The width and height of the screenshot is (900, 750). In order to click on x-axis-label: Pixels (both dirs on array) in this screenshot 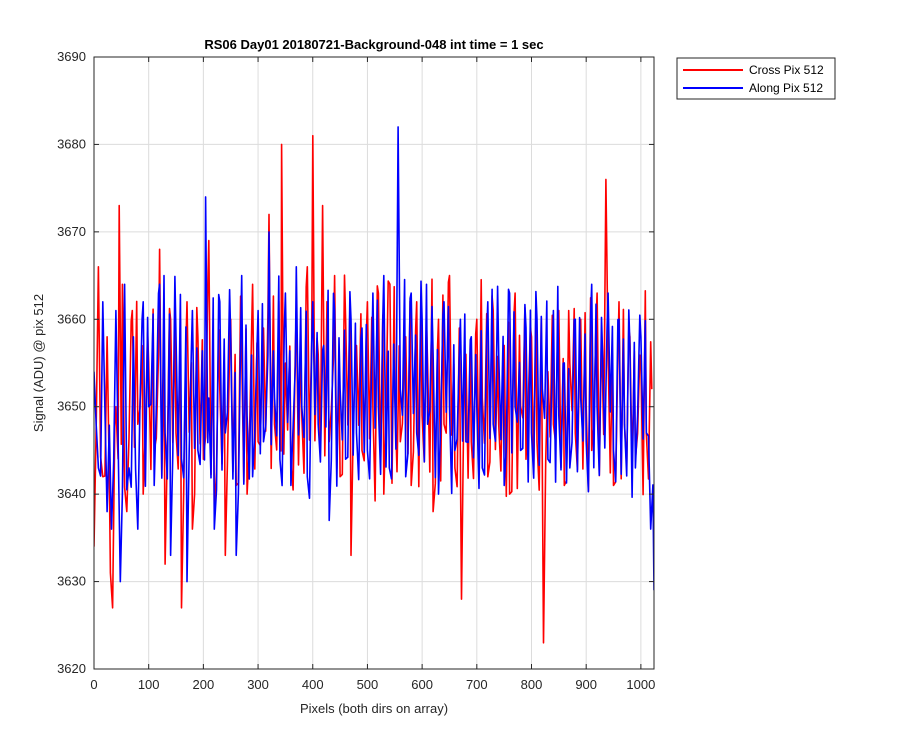, I will do `click(374, 708)`.